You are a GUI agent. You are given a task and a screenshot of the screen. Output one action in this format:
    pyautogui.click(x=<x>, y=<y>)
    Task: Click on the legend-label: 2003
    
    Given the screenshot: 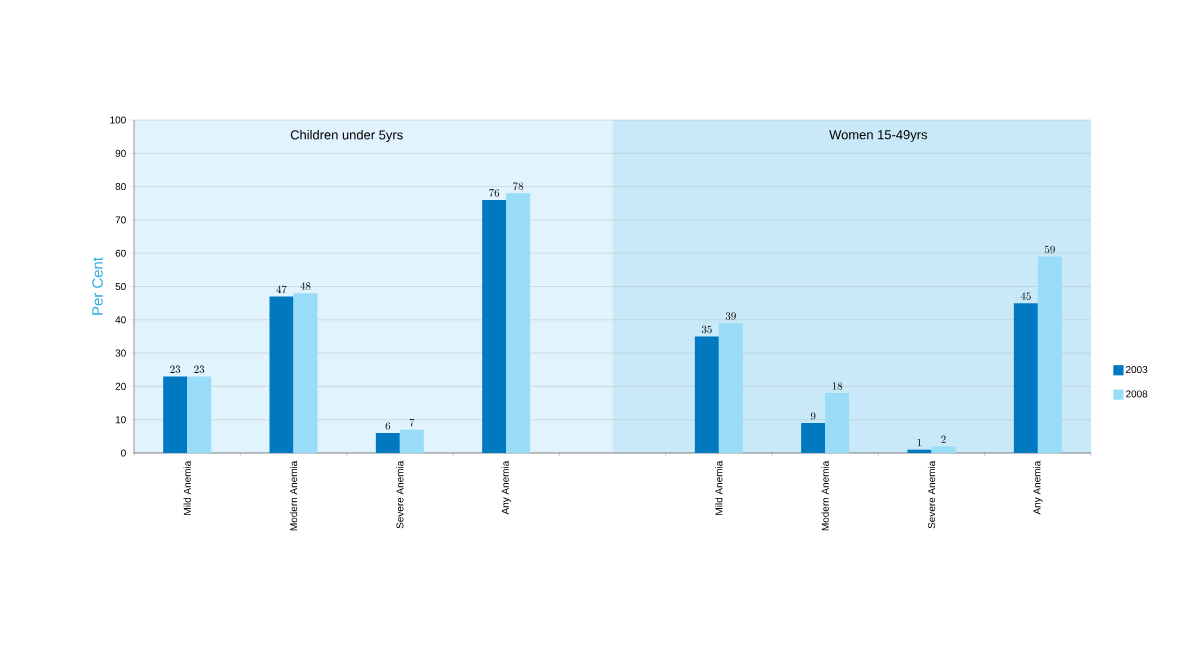 What is the action you would take?
    pyautogui.click(x=1137, y=370)
    